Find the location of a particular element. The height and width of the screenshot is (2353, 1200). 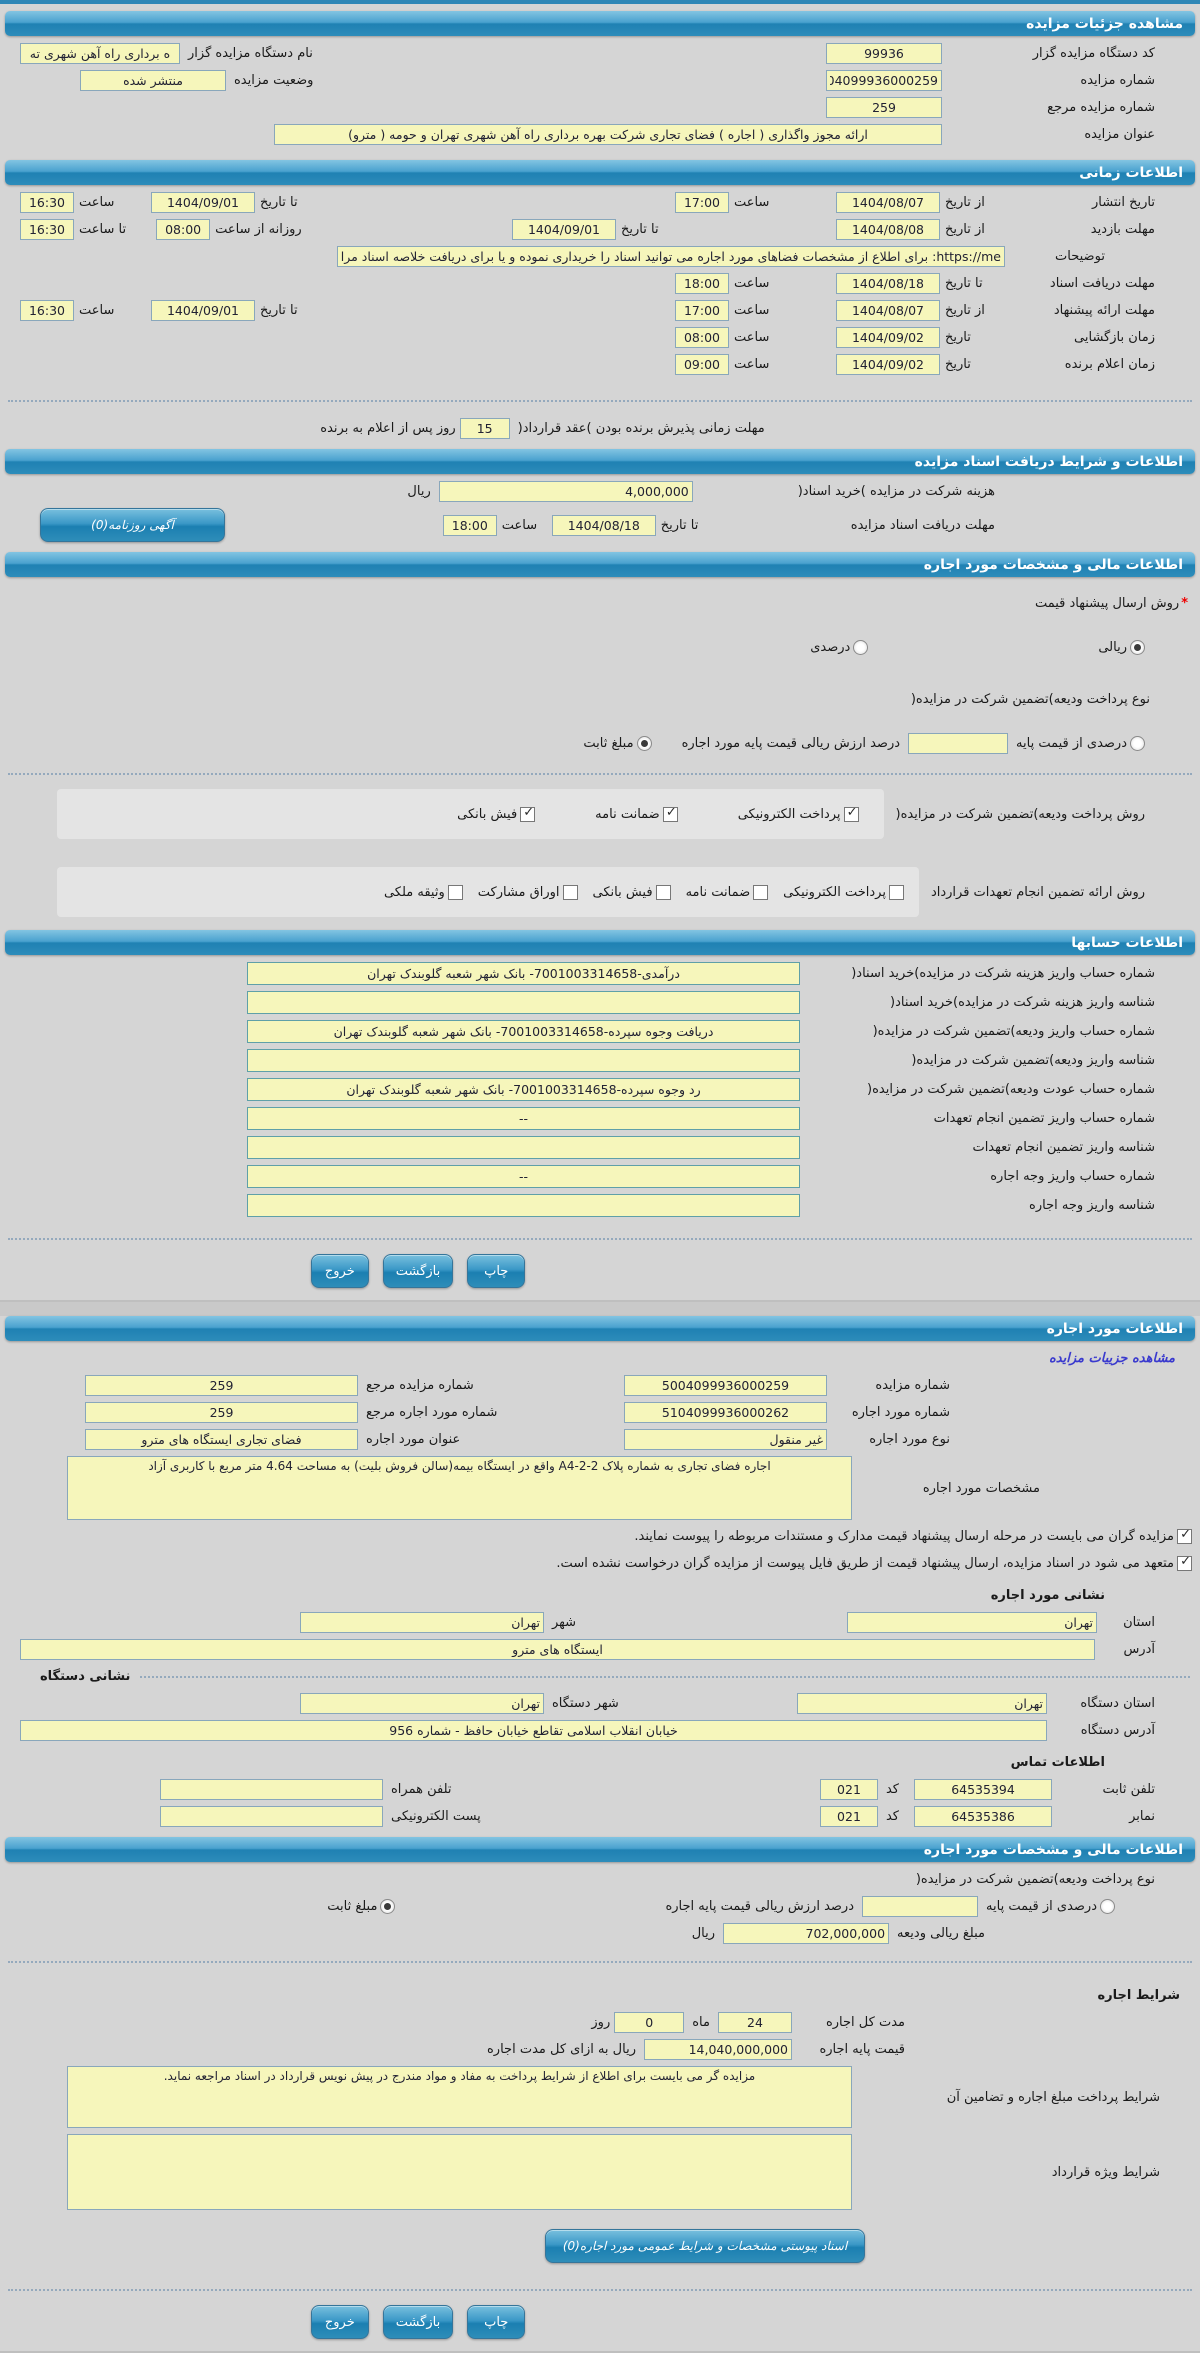

guar-epay-checkbox is located at coordinates (896, 892).